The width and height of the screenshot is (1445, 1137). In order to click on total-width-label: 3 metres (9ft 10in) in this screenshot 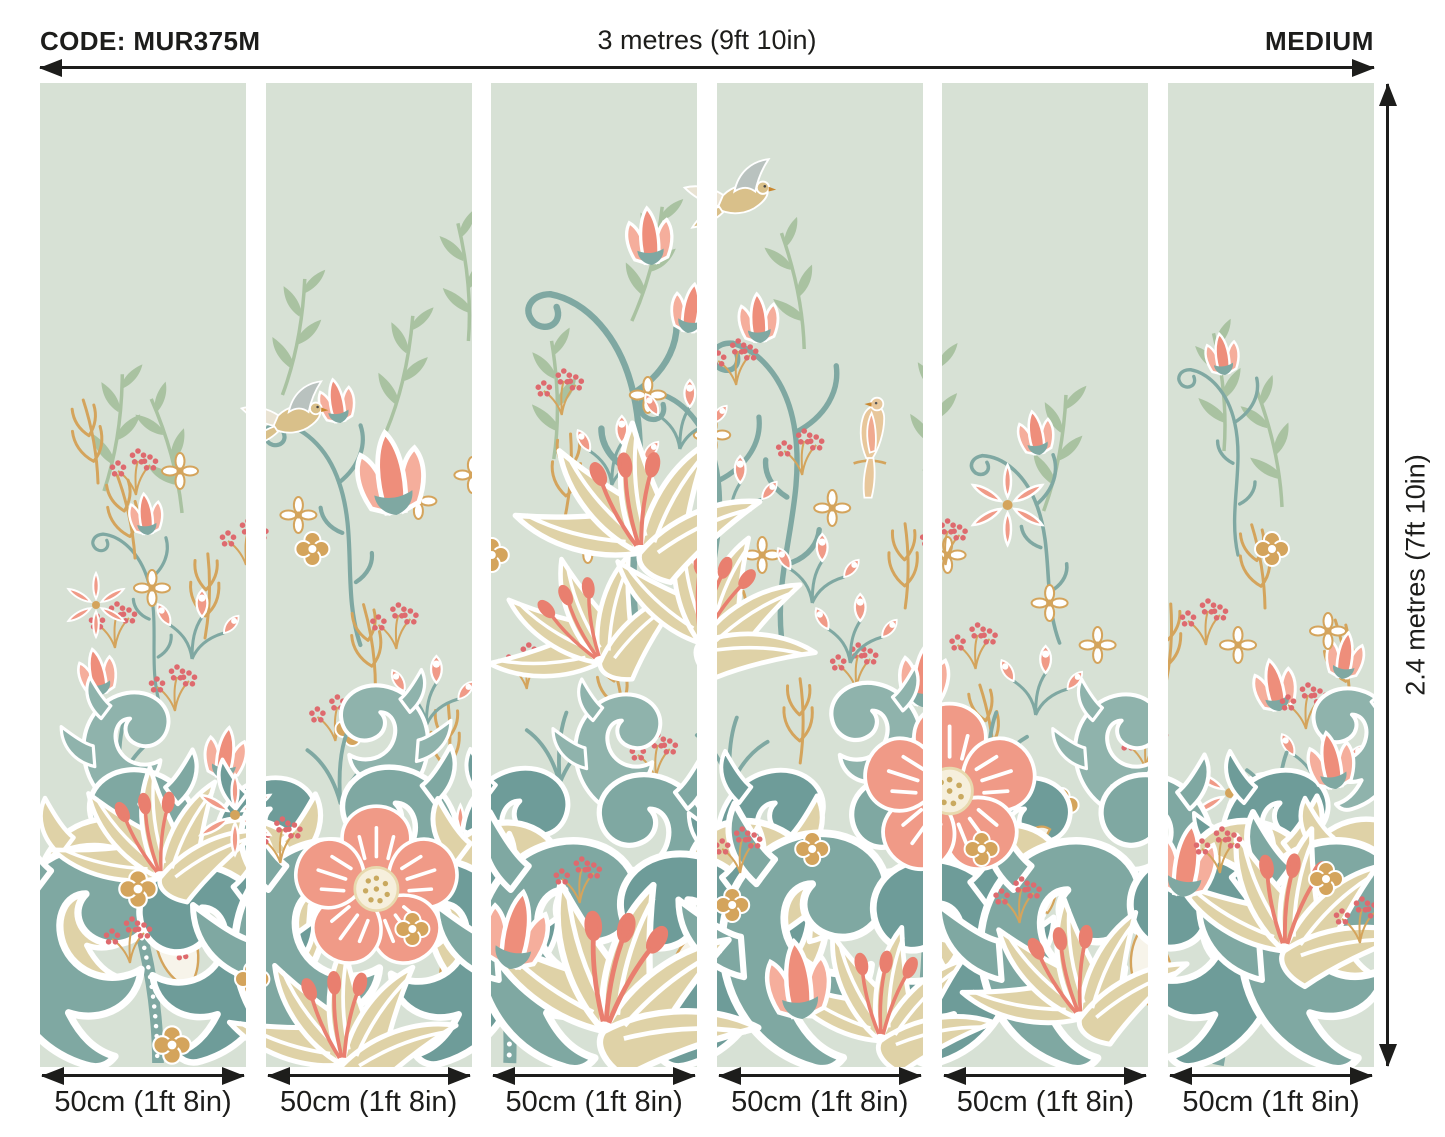, I will do `click(707, 40)`.